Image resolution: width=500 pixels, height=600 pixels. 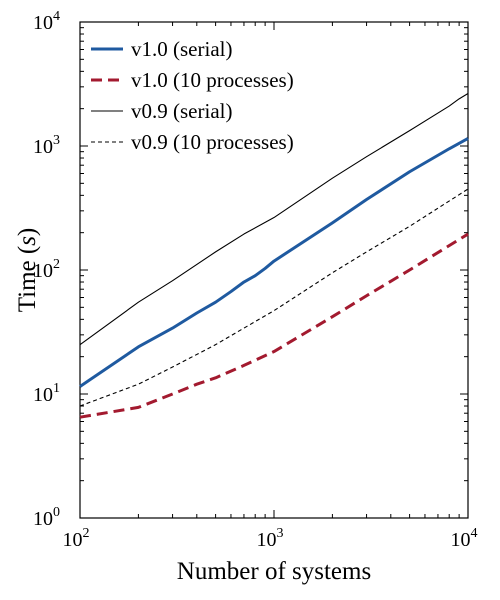 I want to click on x-axis-label: Number of systems, so click(x=274, y=571).